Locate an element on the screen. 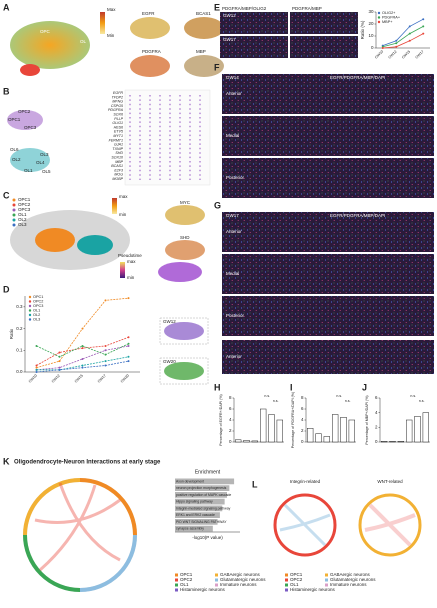 The height and width of the screenshot is (608, 437). label: Posterior is located at coordinates (235, 177).